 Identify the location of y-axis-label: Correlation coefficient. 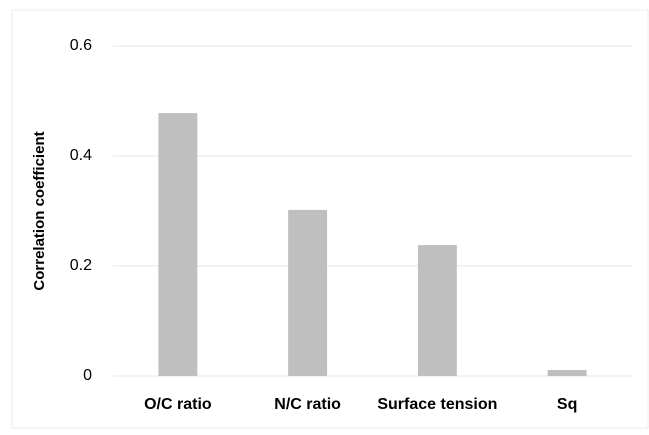
(39, 210).